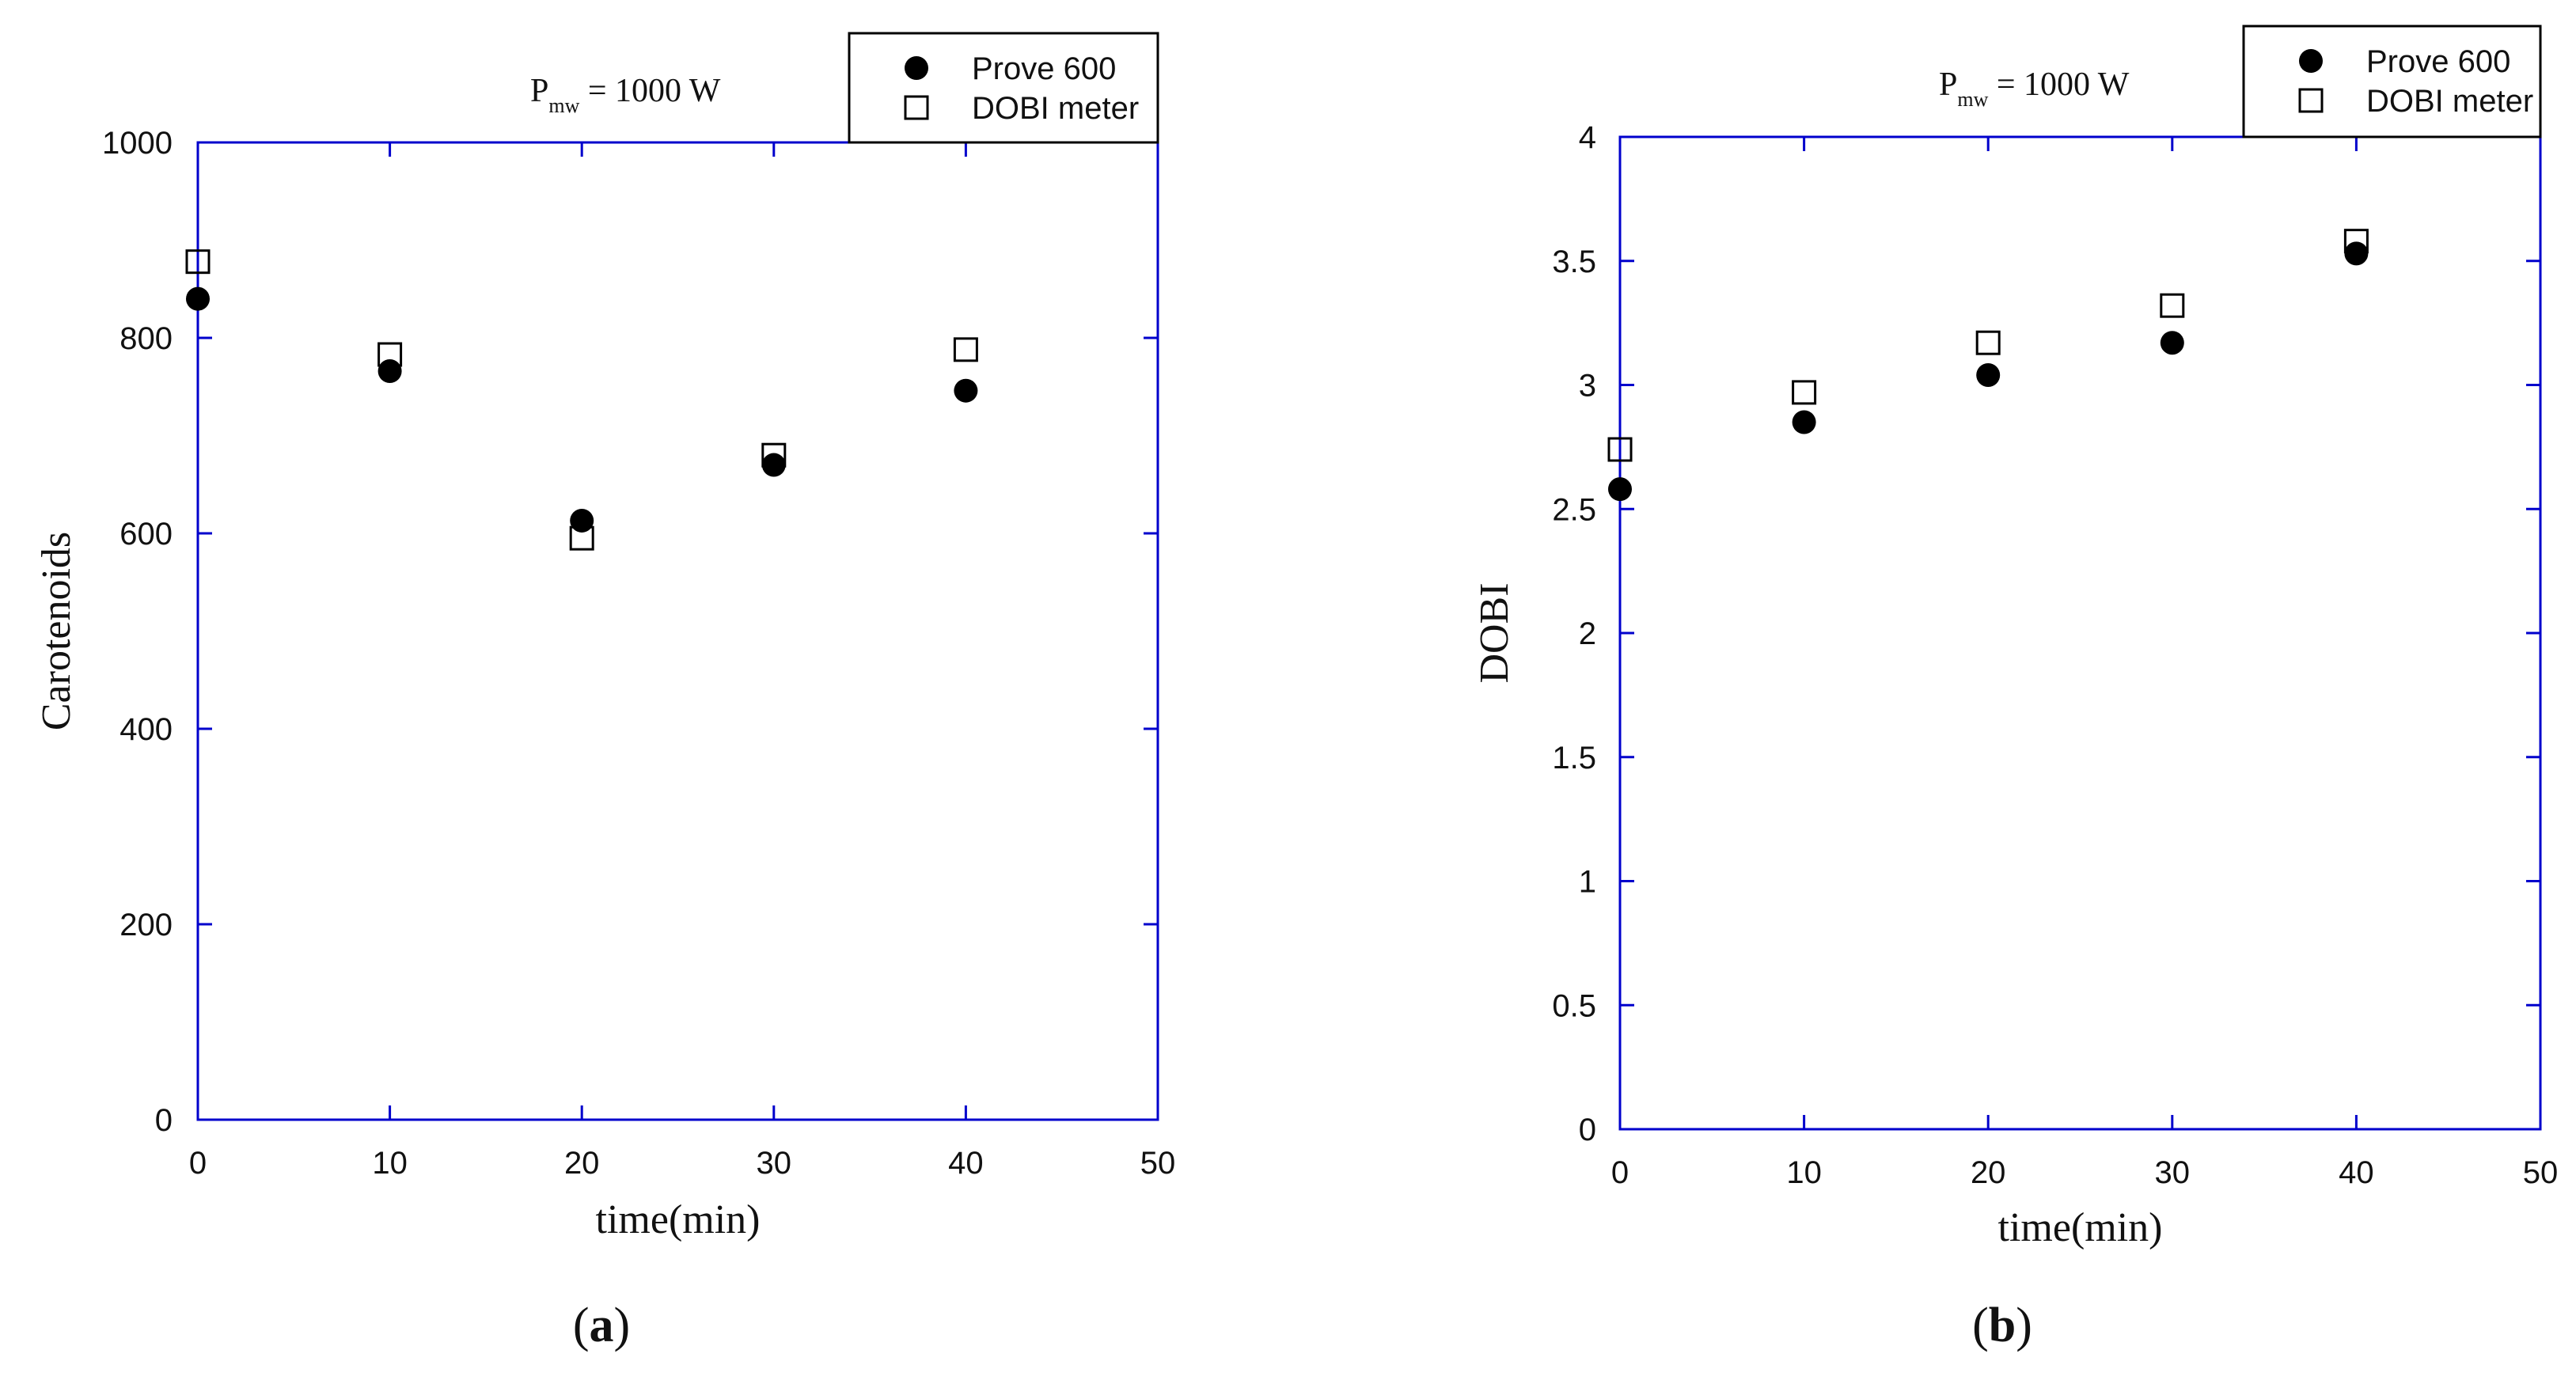 The width and height of the screenshot is (2576, 1384). I want to click on y-tick-label: 0.5, so click(1574, 1005).